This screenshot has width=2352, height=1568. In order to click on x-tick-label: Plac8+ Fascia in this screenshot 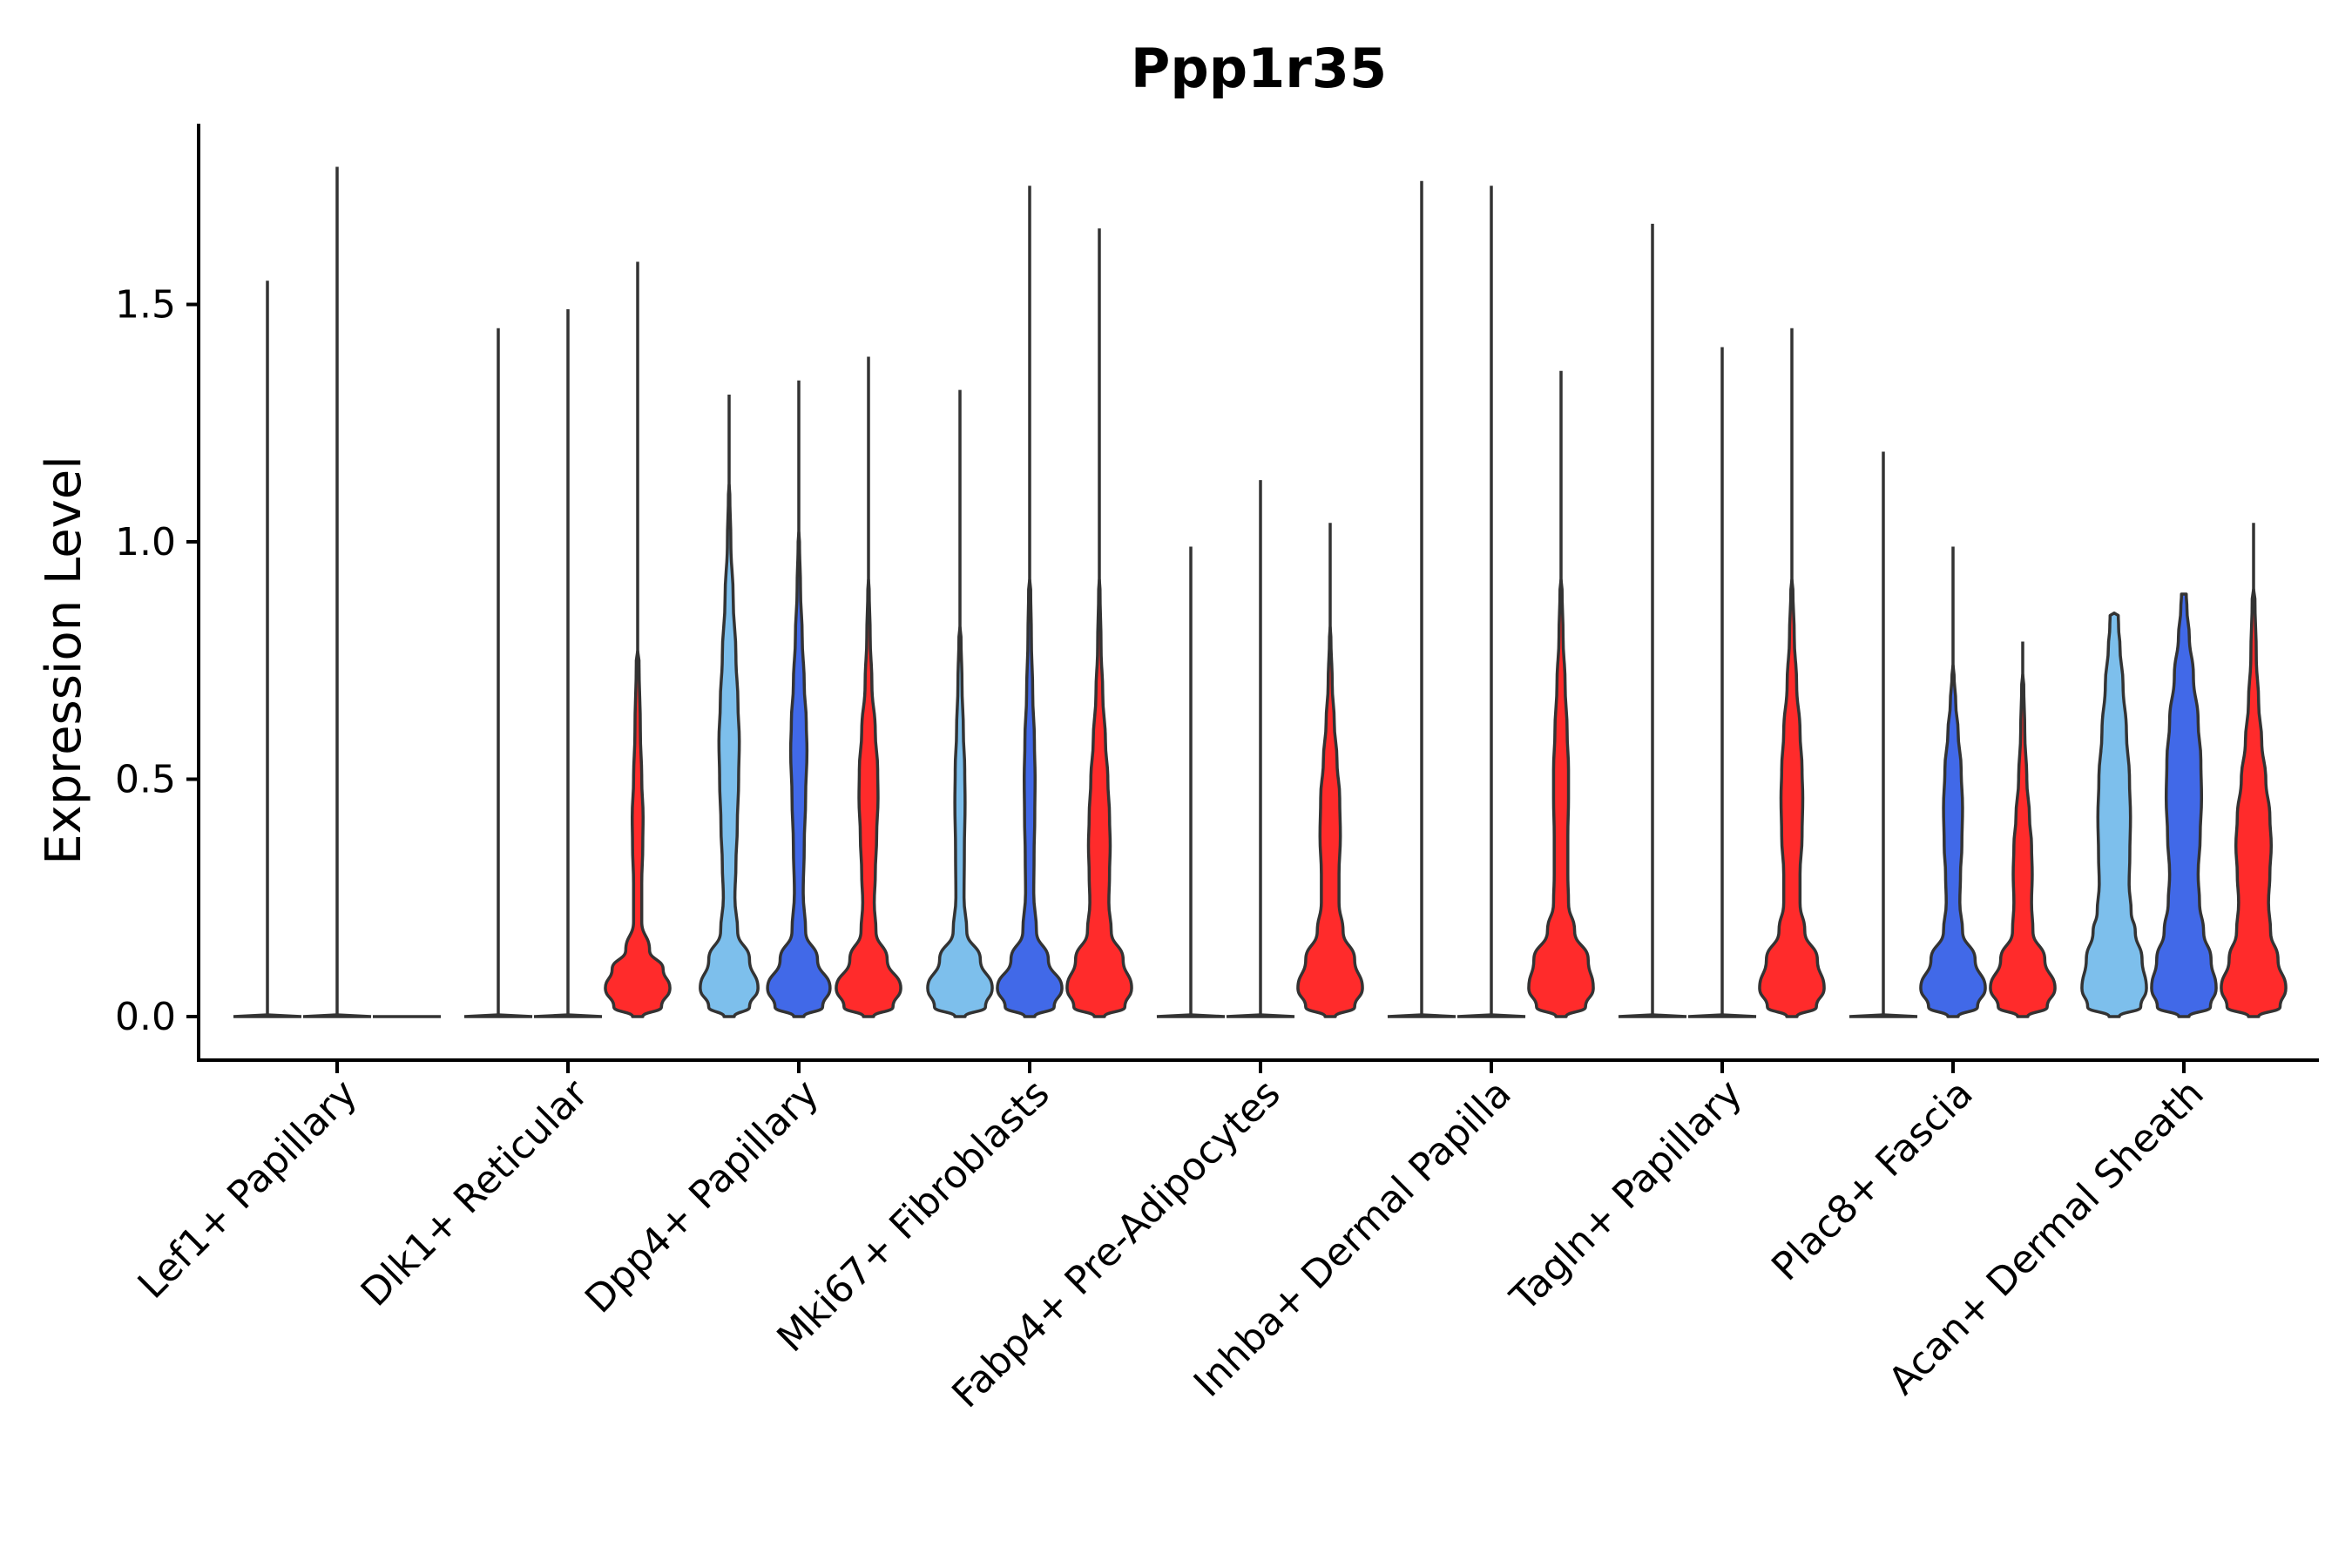, I will do `click(1872, 1181)`.